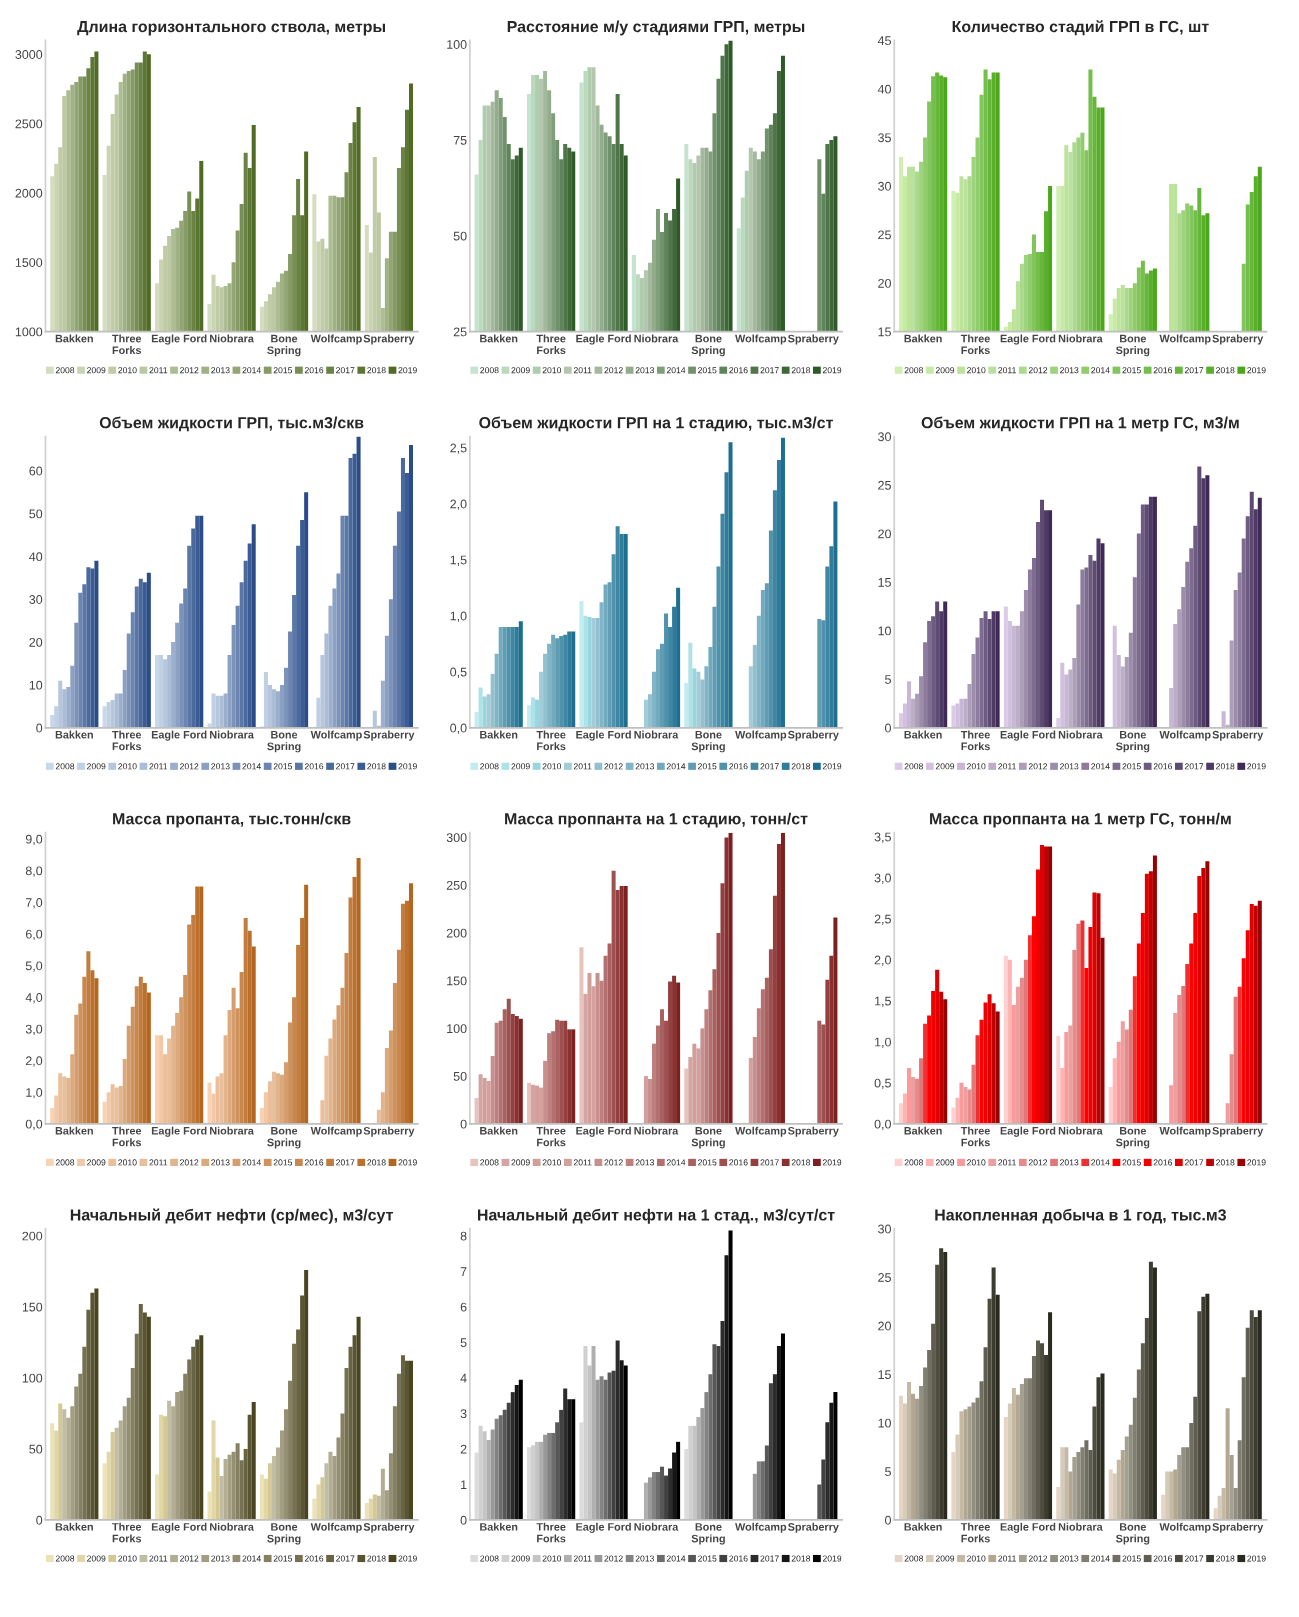 This screenshot has height=1617, width=1299. I want to click on y-tick-label: 3,5, so click(882, 837).